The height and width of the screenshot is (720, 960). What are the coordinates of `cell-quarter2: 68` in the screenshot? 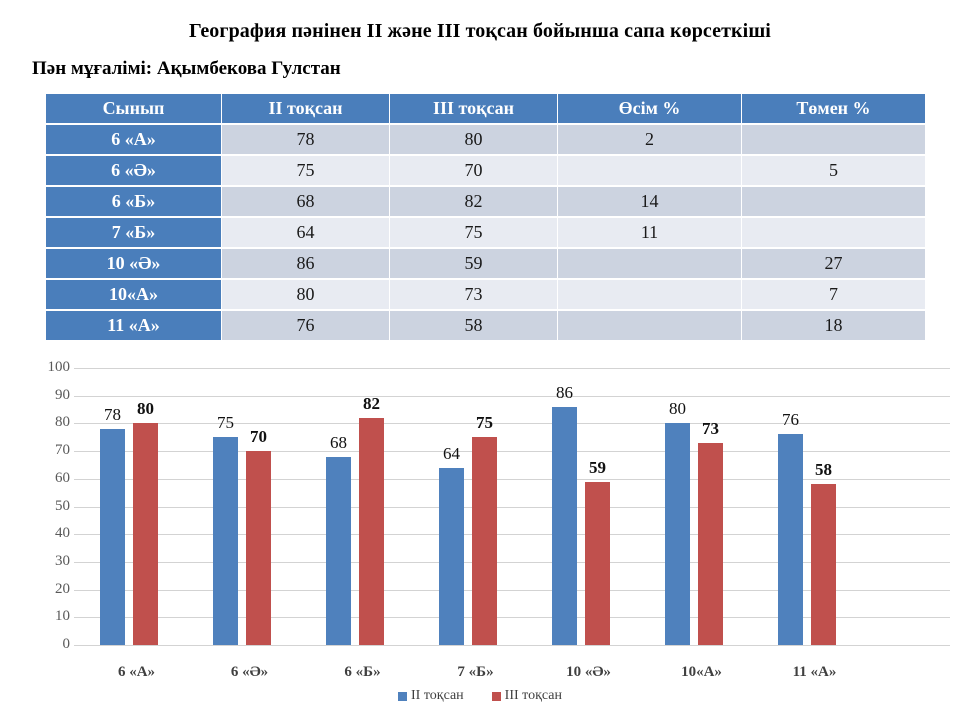 It's located at (305, 201).